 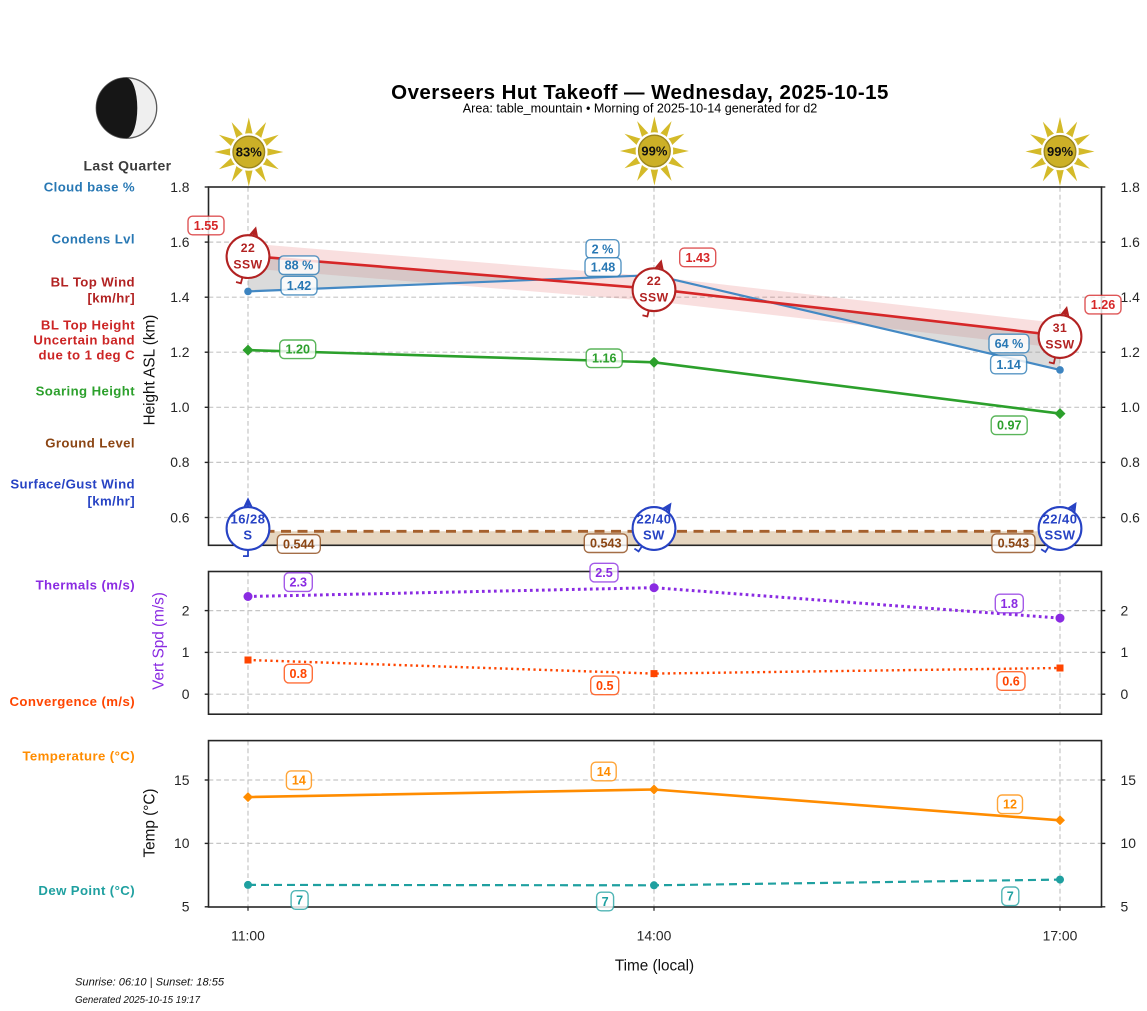 I want to click on svg-text: 2.5, so click(x=604, y=573).